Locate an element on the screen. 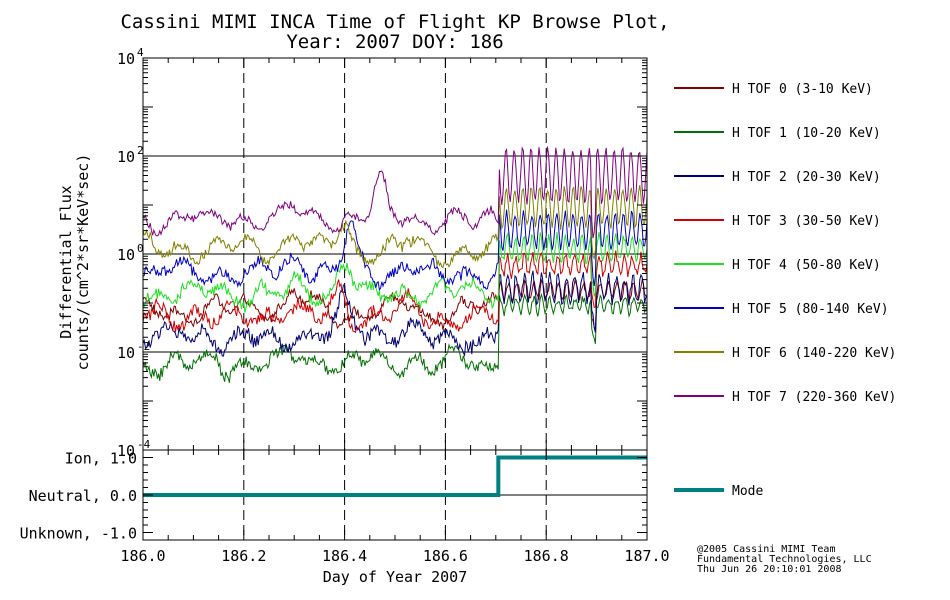  legend-label: Mode is located at coordinates (747, 491).